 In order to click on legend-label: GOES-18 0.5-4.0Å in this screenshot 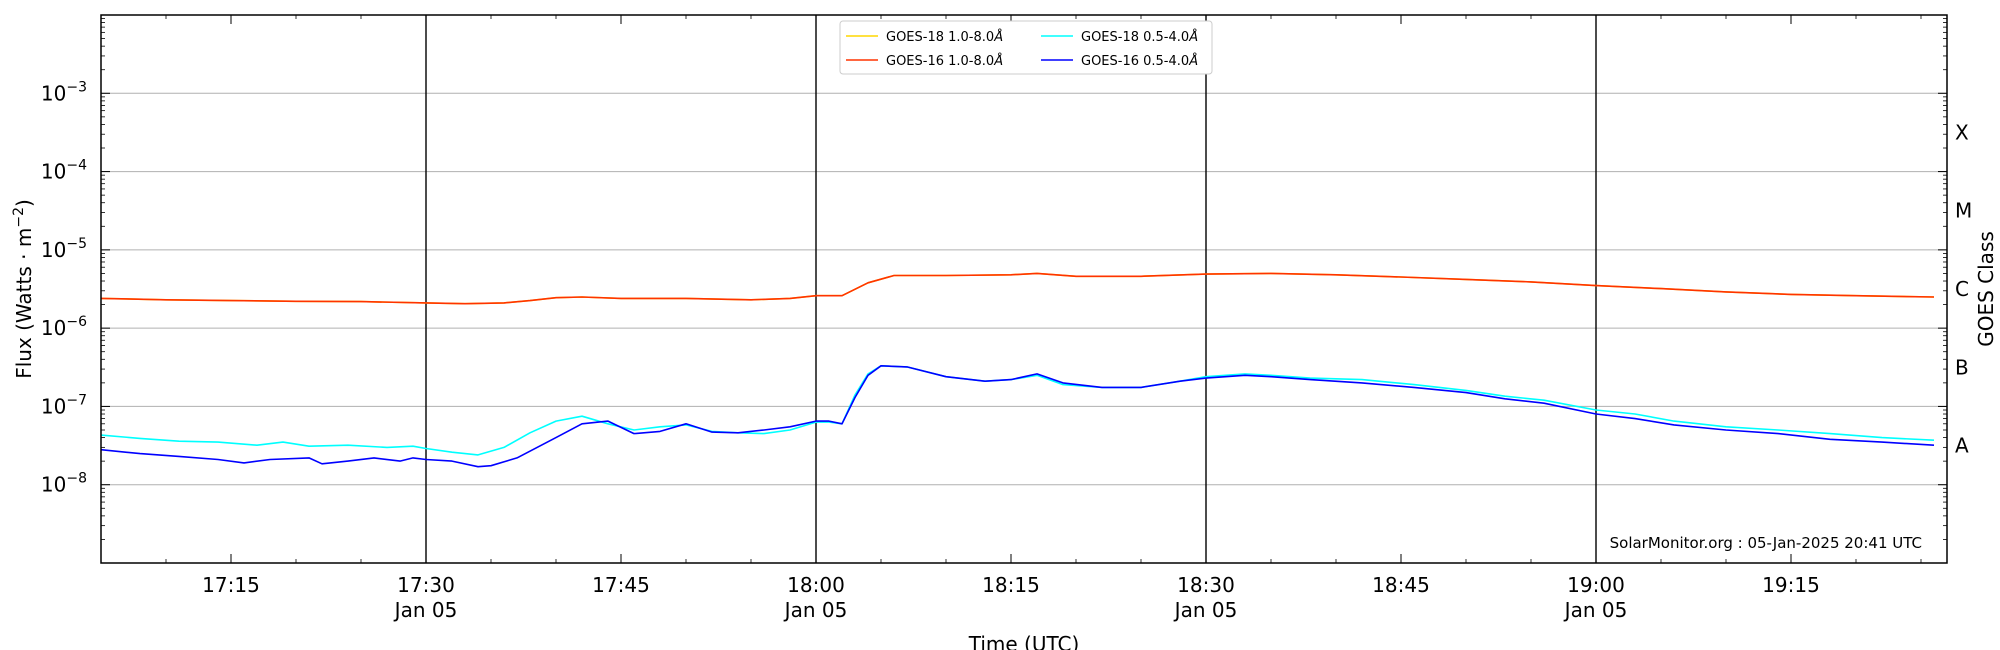, I will do `click(1139, 37)`.